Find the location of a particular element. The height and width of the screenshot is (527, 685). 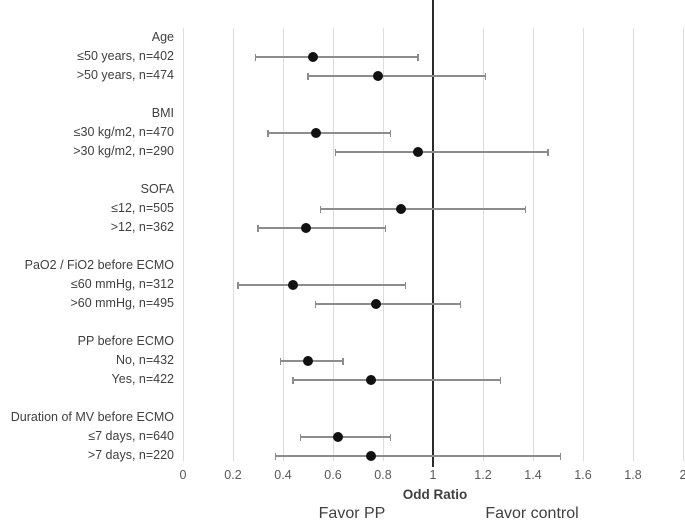

x-tick-label: 2 is located at coordinates (682, 475).